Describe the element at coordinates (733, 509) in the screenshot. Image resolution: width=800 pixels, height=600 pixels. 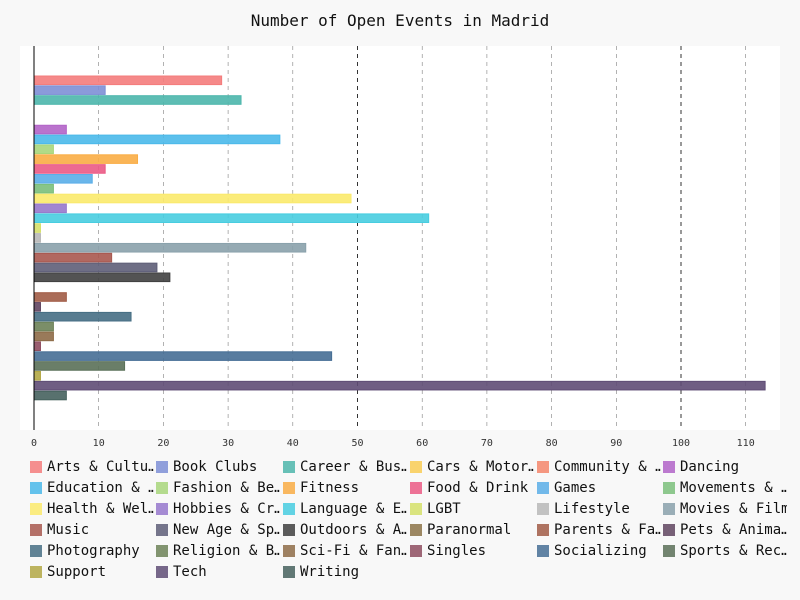
I see `legend-label: Movies & Film` at that location.